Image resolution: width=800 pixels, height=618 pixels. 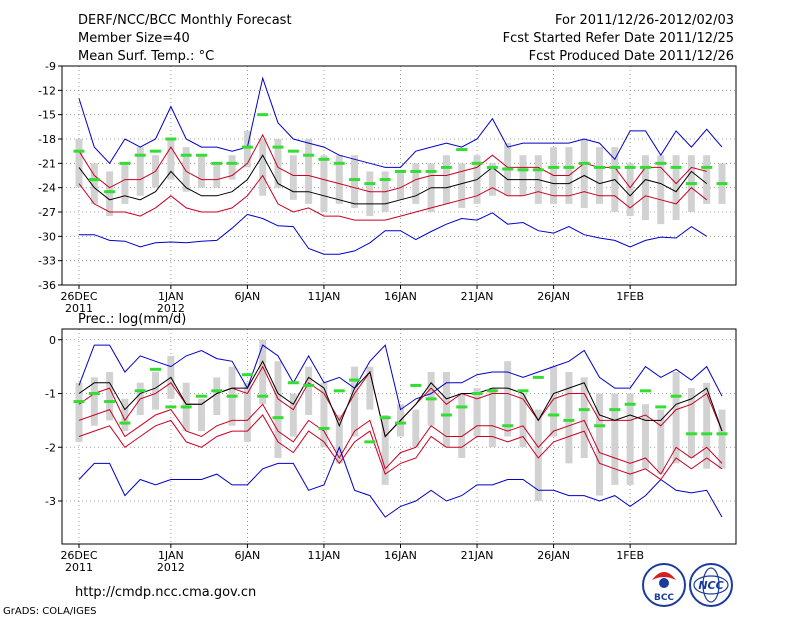 I want to click on series-mean-sd, so click(x=400, y=439).